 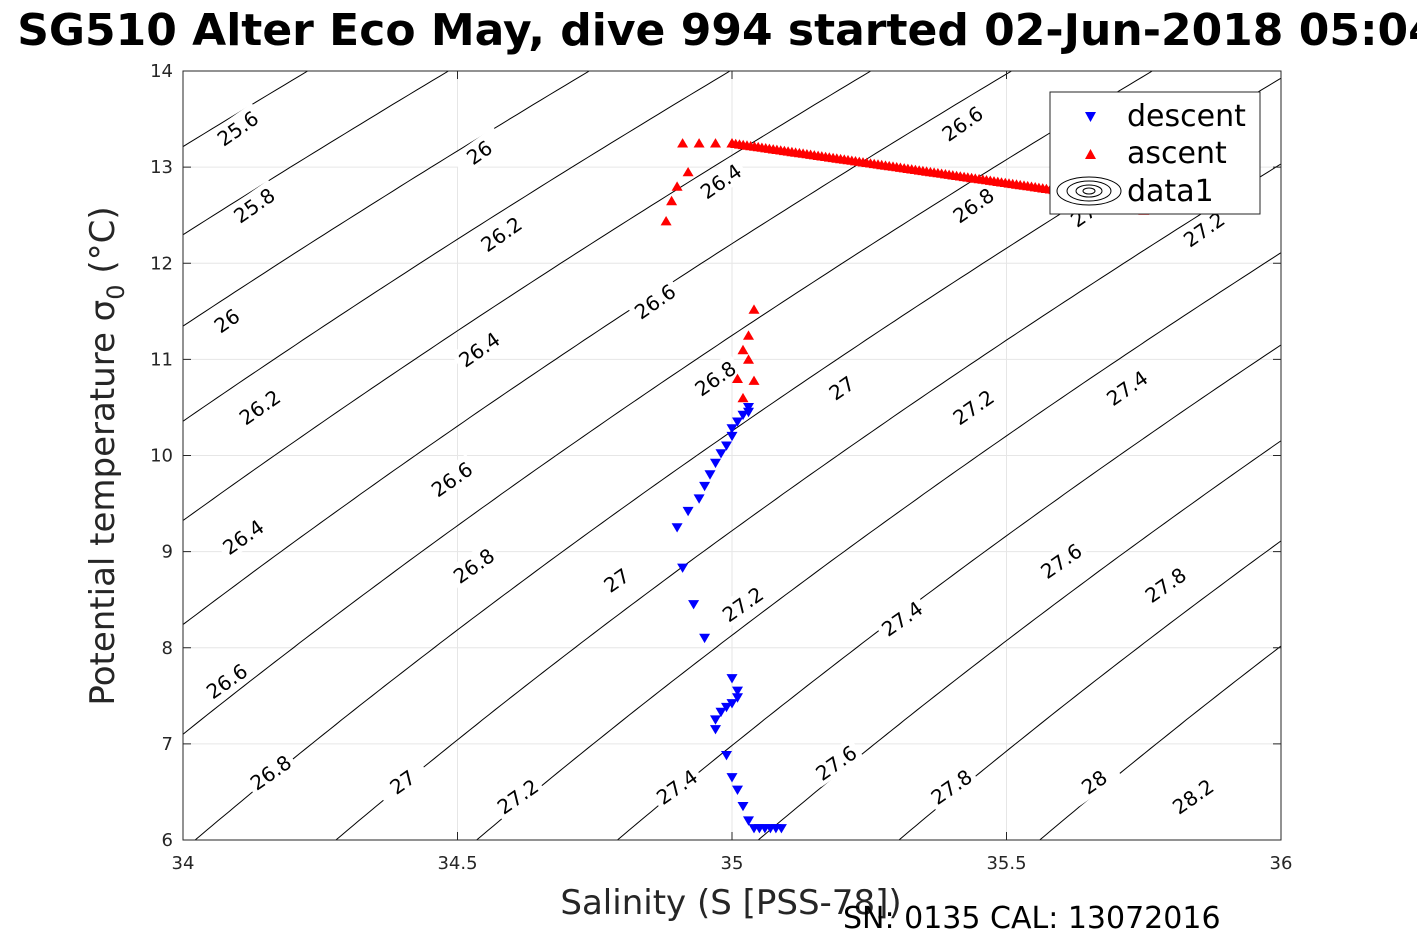 What do you see at coordinates (316, 153) in the screenshot?
I see `isopycnal-25.8` at bounding box center [316, 153].